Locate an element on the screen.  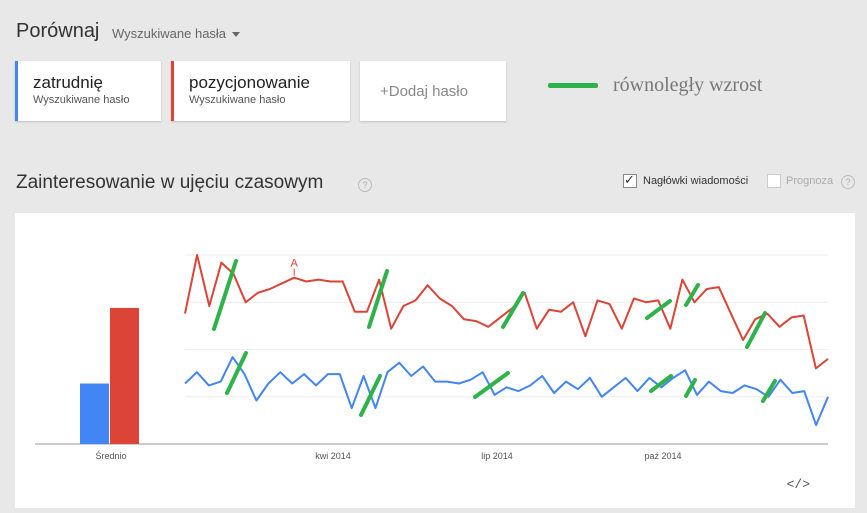
series-line-zatrudnie is located at coordinates (506, 391).